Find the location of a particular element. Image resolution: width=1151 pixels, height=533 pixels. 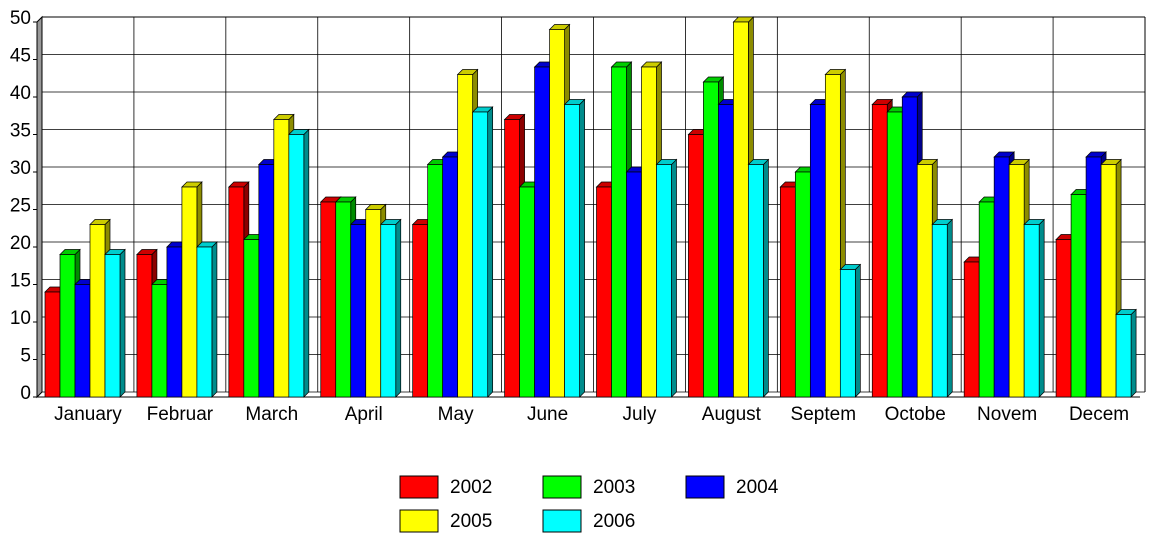

legend-label: 2002 is located at coordinates (471, 487).